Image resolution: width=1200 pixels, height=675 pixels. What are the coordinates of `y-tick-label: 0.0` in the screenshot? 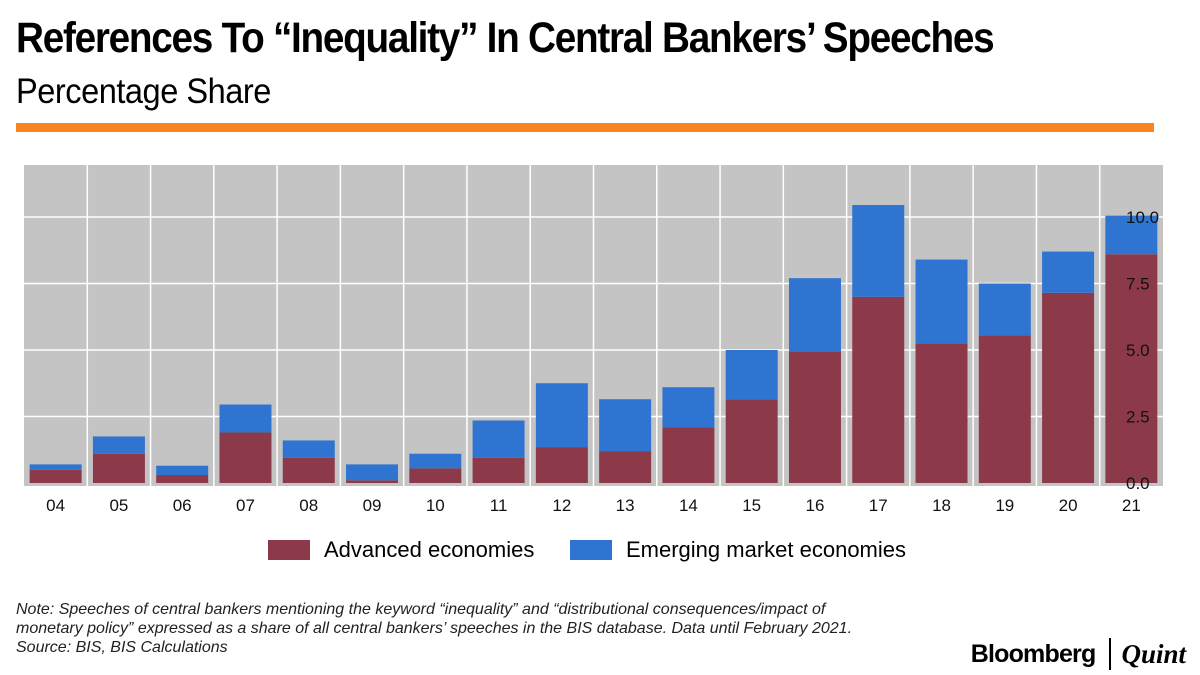 It's located at (1138, 483).